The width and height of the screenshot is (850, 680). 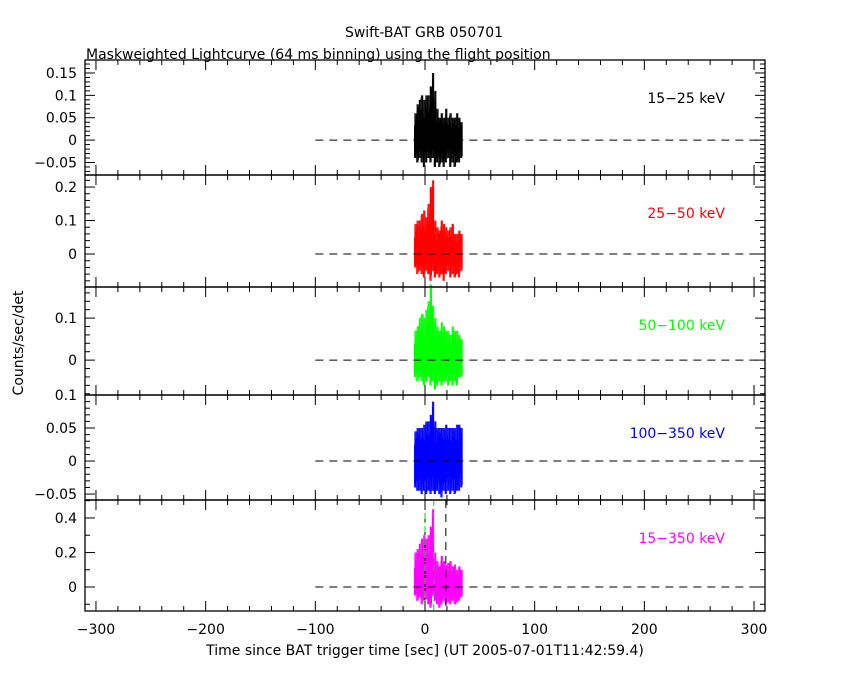 What do you see at coordinates (400, 117) in the screenshot?
I see `panel-0: −0.05 0 0.05 0.1 0.15 15−25 keV` at bounding box center [400, 117].